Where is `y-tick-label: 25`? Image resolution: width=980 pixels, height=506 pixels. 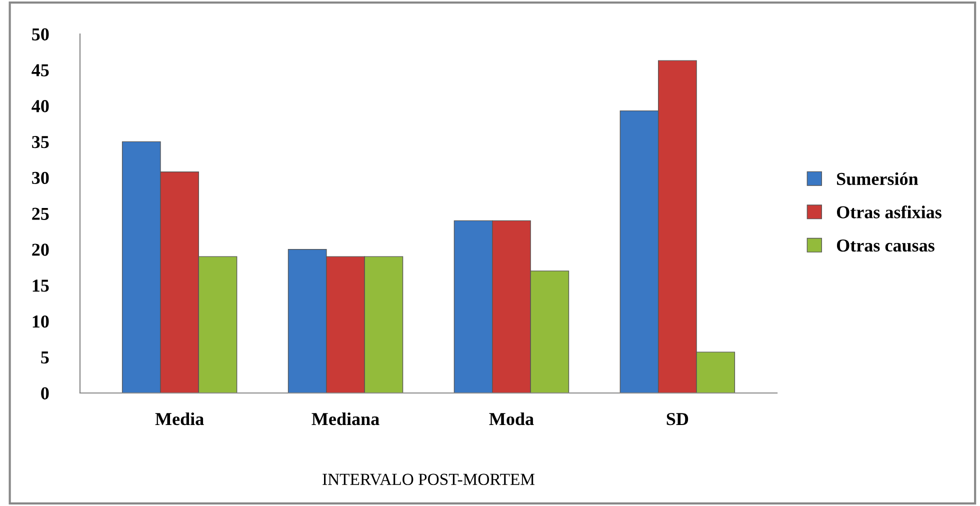 y-tick-label: 25 is located at coordinates (40, 214).